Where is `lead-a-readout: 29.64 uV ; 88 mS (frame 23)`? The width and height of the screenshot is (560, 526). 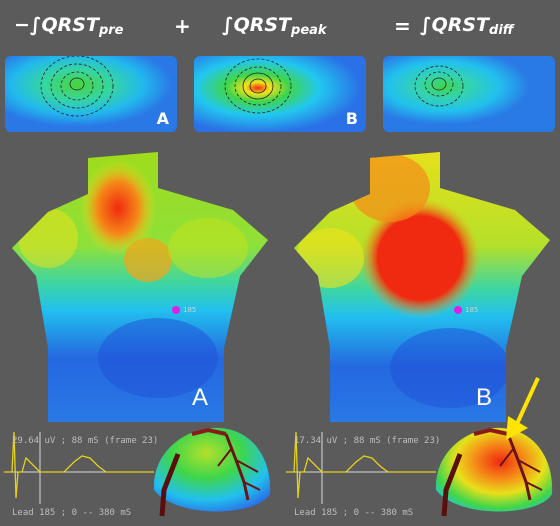 lead-a-readout: 29.64 uV ; 88 mS (frame 23) is located at coordinates (85, 441).